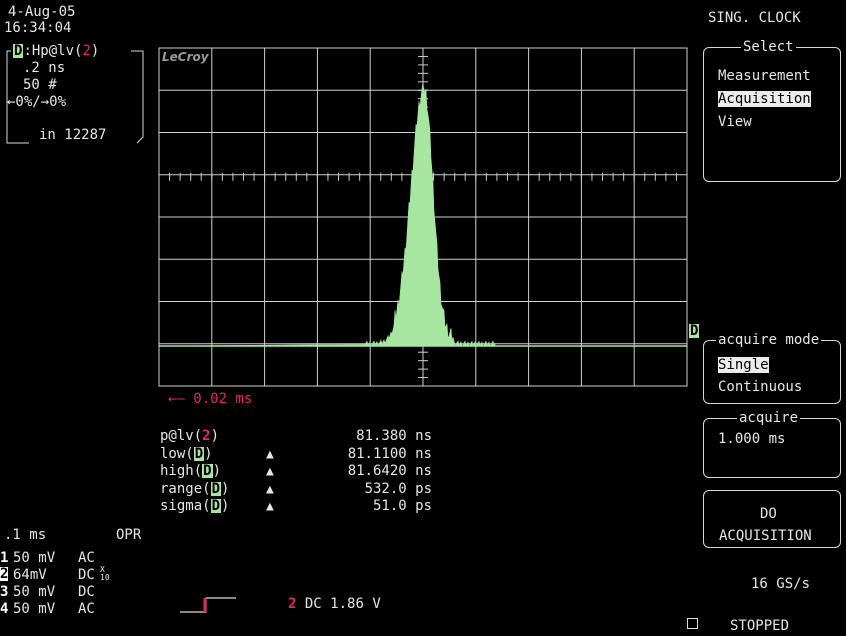 Image resolution: width=846 pixels, height=636 pixels. Describe the element at coordinates (743, 365) in the screenshot. I see `acquire-mode-item: Single` at that location.